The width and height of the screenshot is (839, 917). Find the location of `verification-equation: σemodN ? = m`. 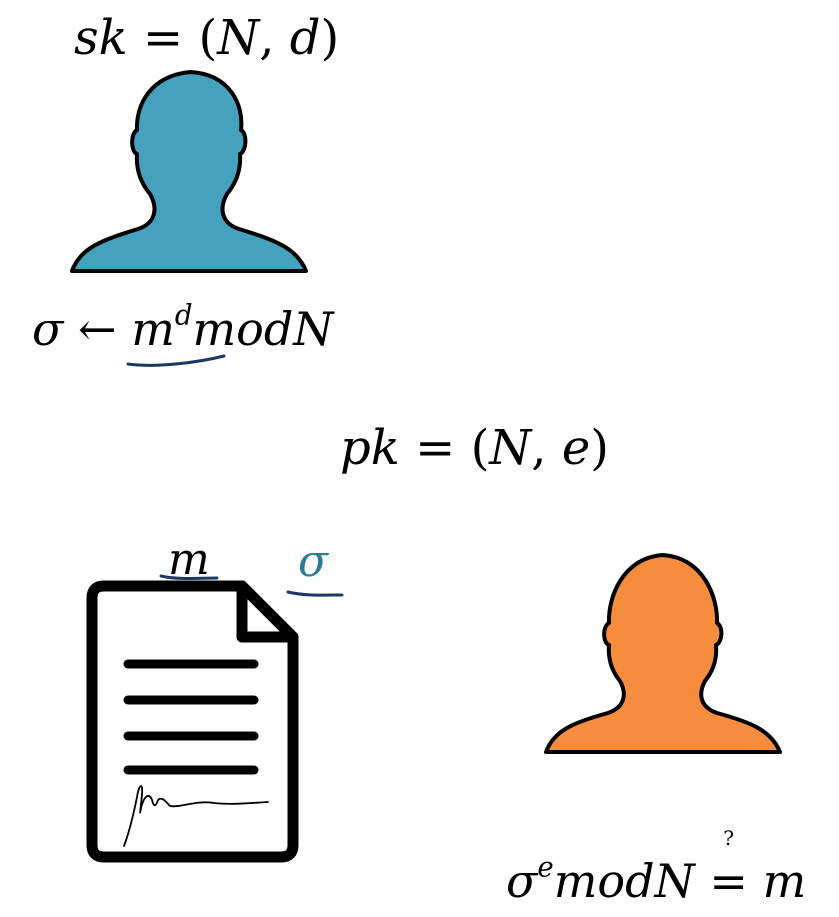

verification-equation: σemodN ? = m is located at coordinates (656, 866).